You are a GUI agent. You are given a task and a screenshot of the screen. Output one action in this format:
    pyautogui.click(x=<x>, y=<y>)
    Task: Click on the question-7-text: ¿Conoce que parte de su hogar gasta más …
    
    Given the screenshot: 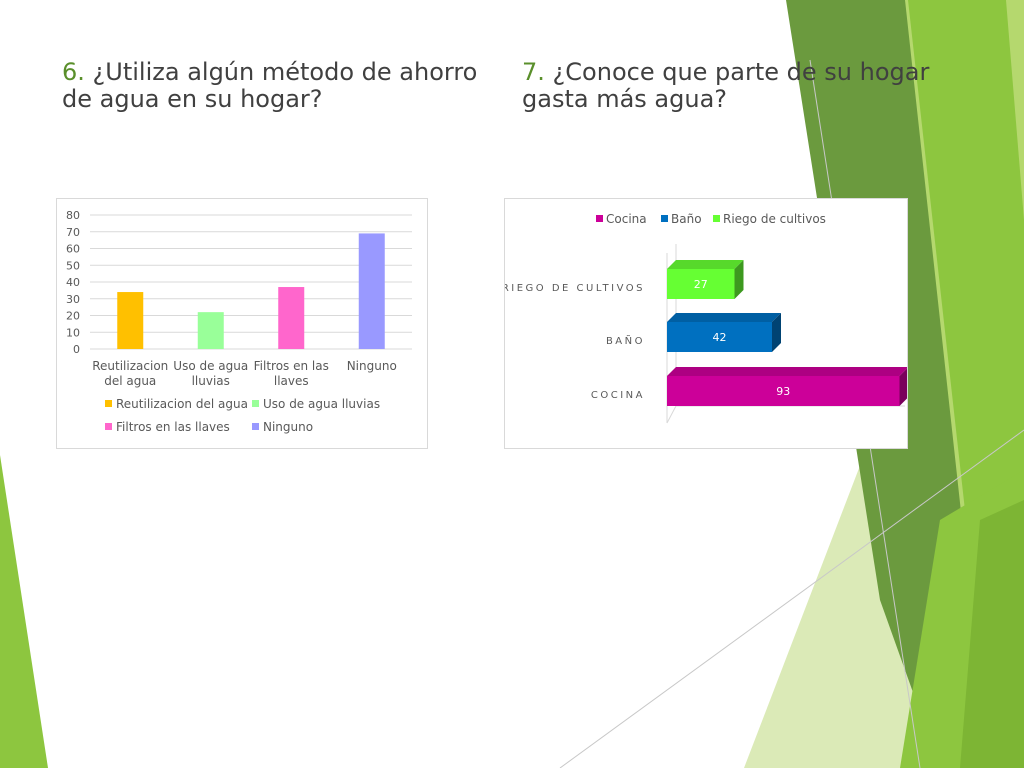 What is the action you would take?
    pyautogui.click(x=726, y=85)
    